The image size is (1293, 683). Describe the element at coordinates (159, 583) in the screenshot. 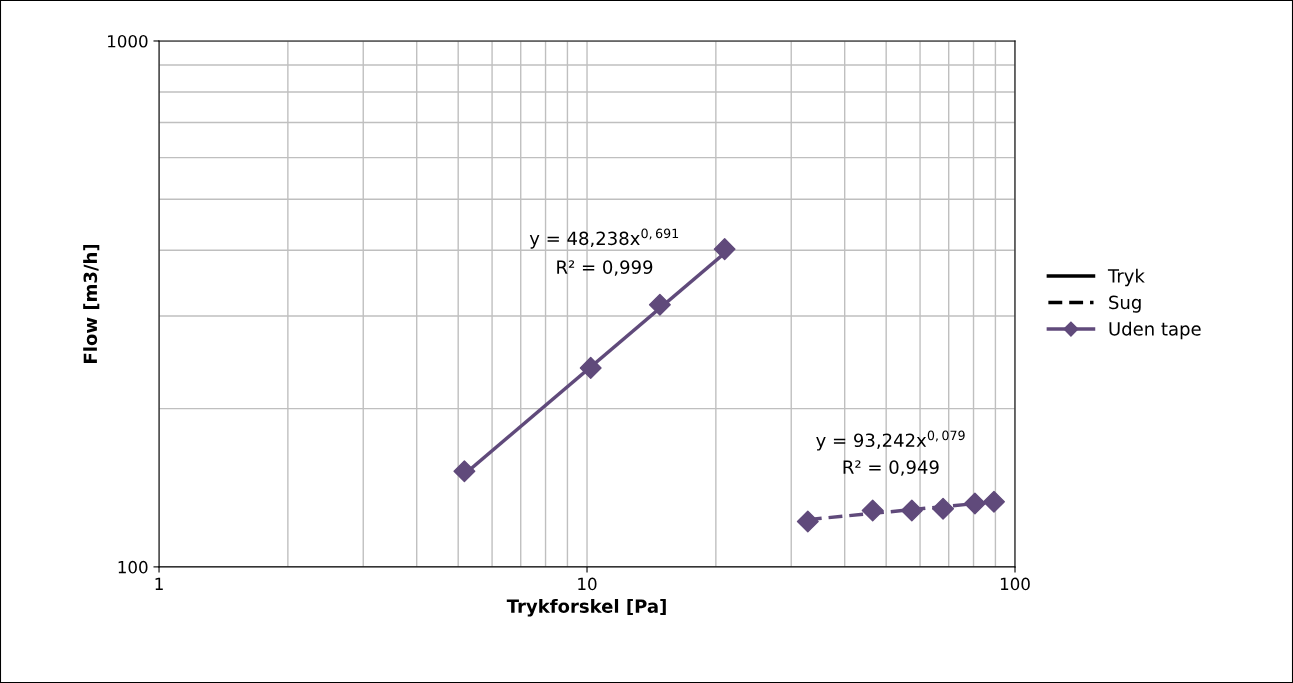

I see `x-tick-label: 1` at that location.